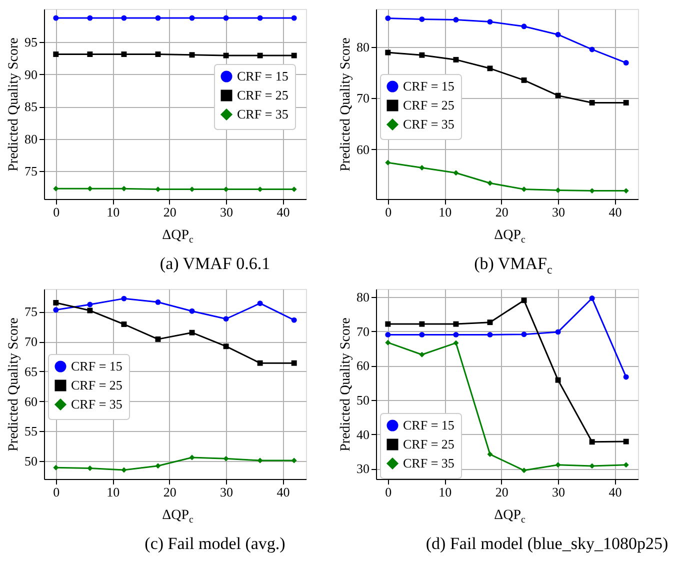 This screenshot has width=675, height=584. Describe the element at coordinates (31, 74) in the screenshot. I see `y-tick-label: 90` at that location.